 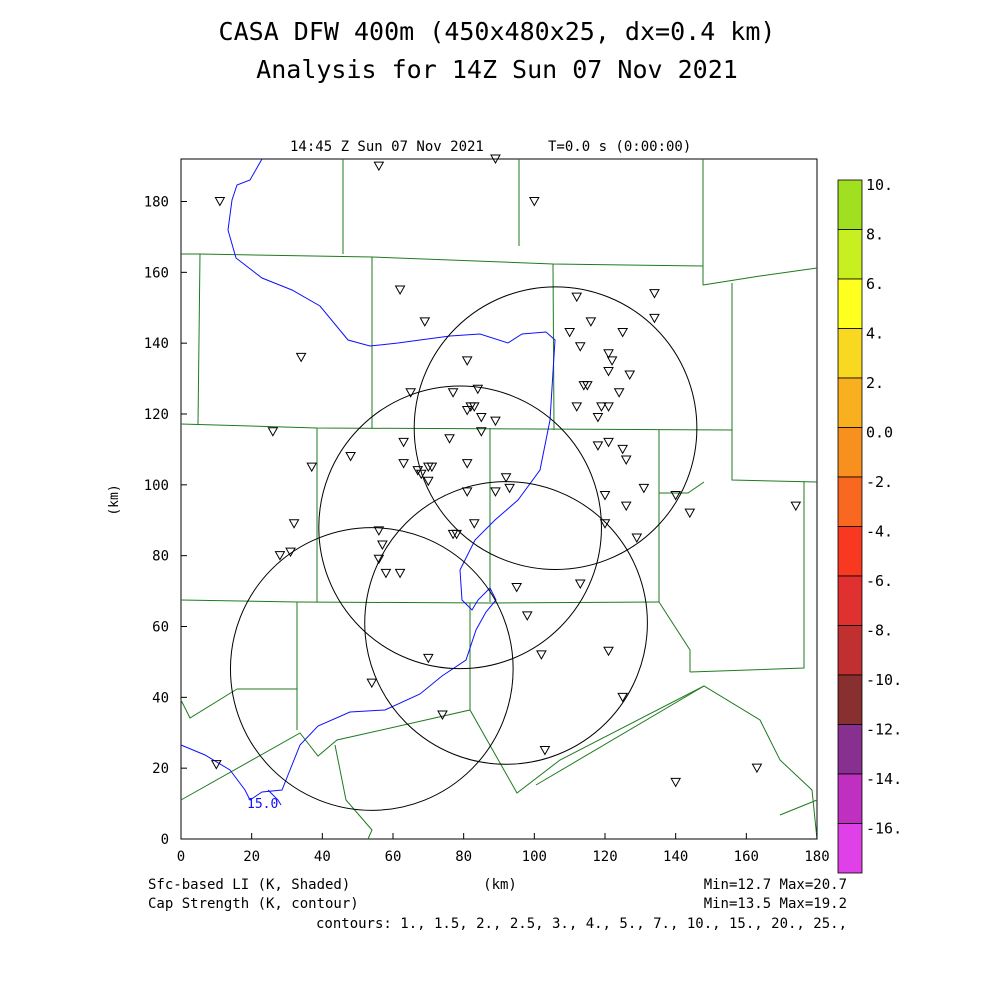 I want to click on radar-range-ring, so click(x=555, y=428).